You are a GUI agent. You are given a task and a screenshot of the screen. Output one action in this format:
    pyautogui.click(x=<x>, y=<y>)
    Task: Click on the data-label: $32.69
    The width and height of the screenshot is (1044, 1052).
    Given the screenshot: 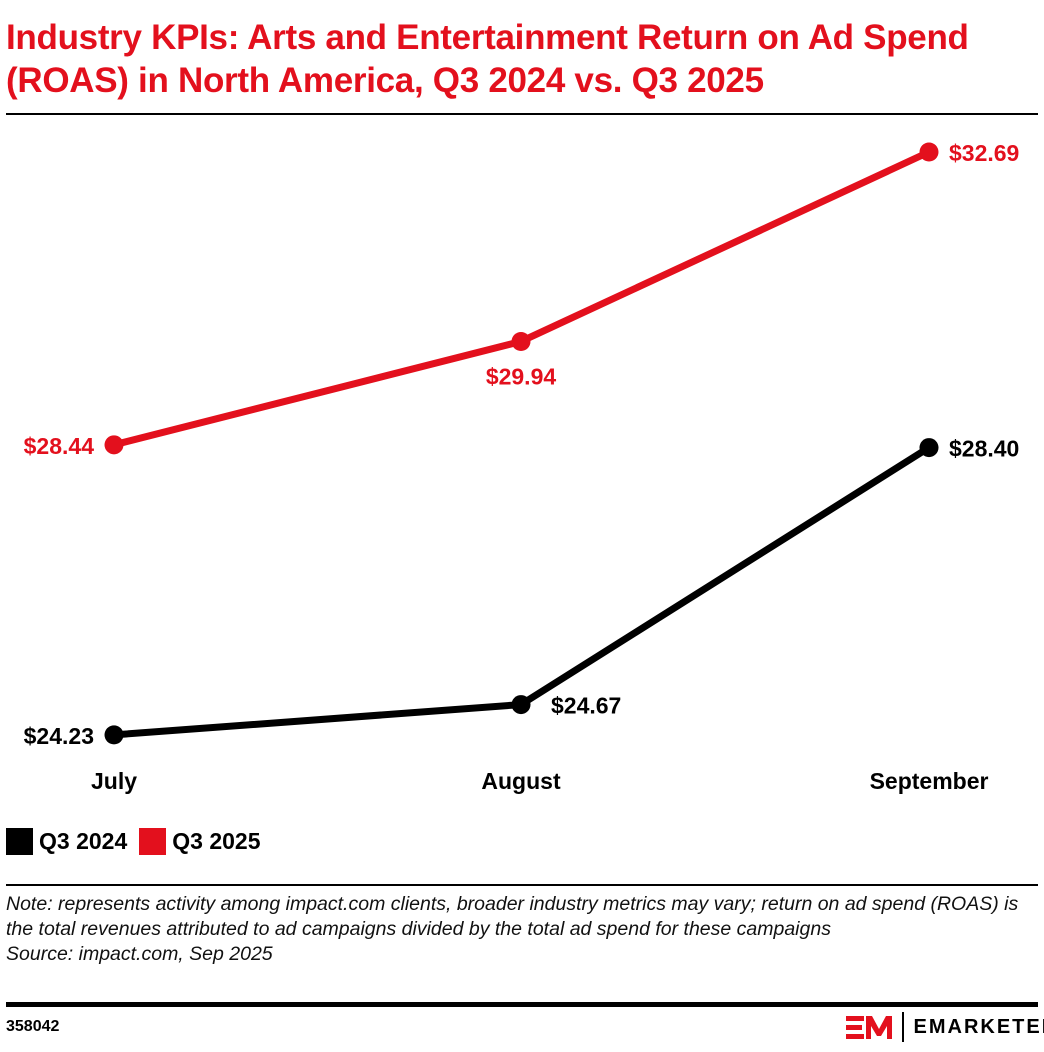 What is the action you would take?
    pyautogui.click(x=984, y=153)
    